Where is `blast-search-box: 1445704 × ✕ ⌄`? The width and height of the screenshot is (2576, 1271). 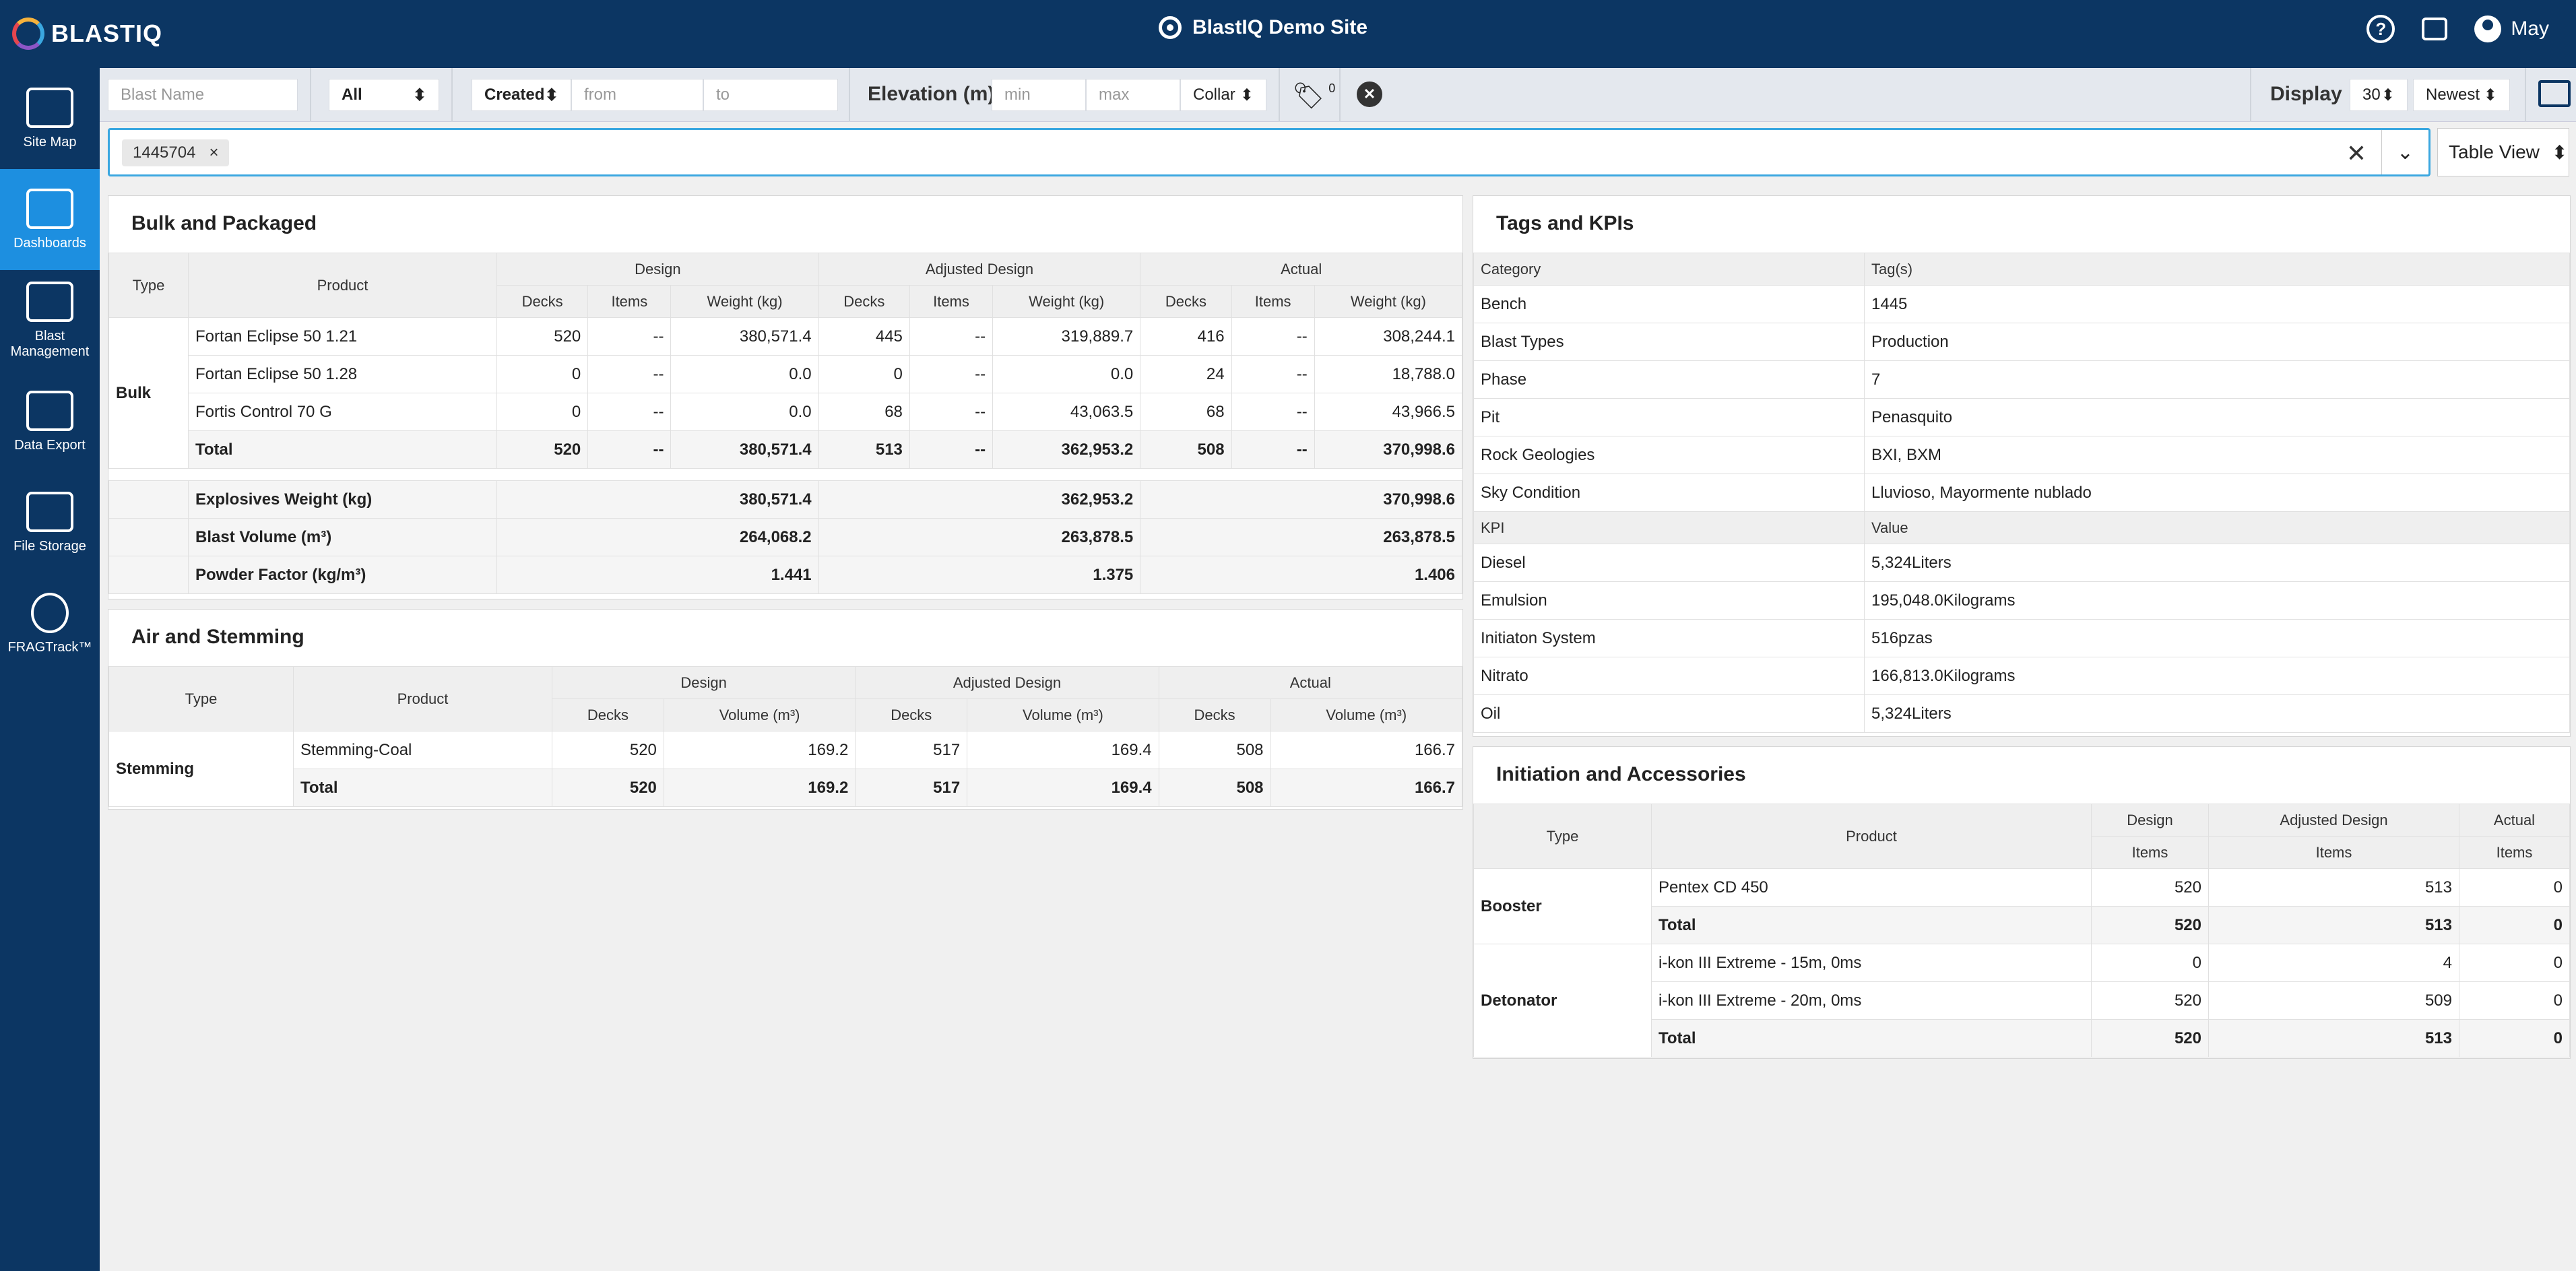
blast-search-box: 1445704 × ✕ ⌄ is located at coordinates (1269, 152).